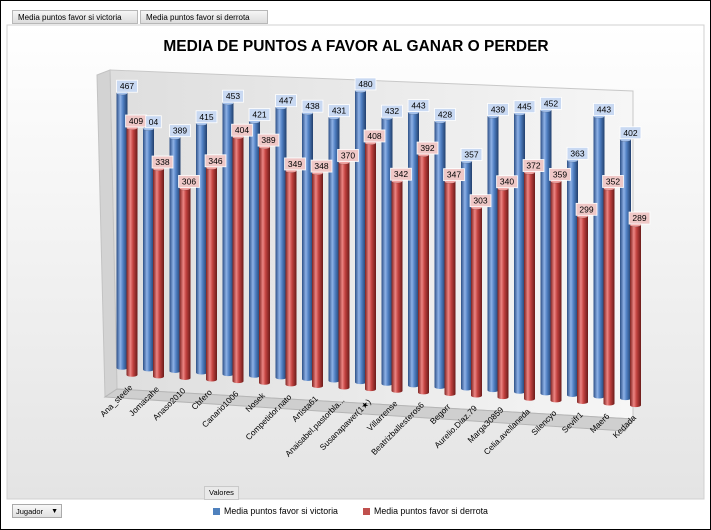  I want to click on data-label-victoria-text: 443, so click(418, 106).